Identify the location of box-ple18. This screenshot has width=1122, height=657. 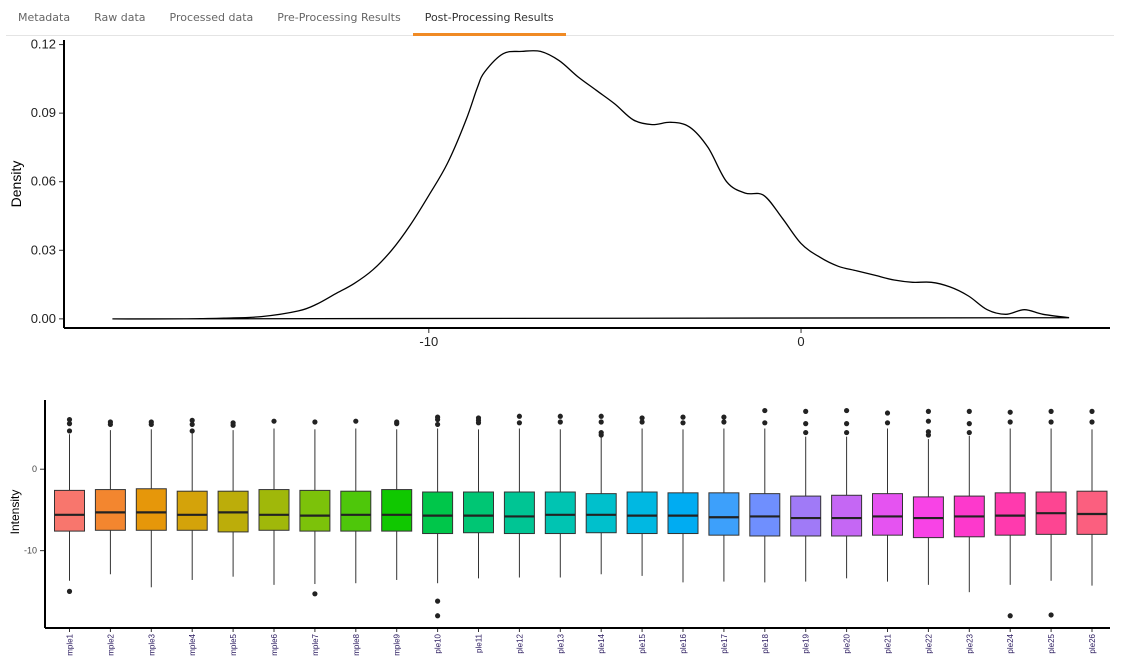
(765, 495).